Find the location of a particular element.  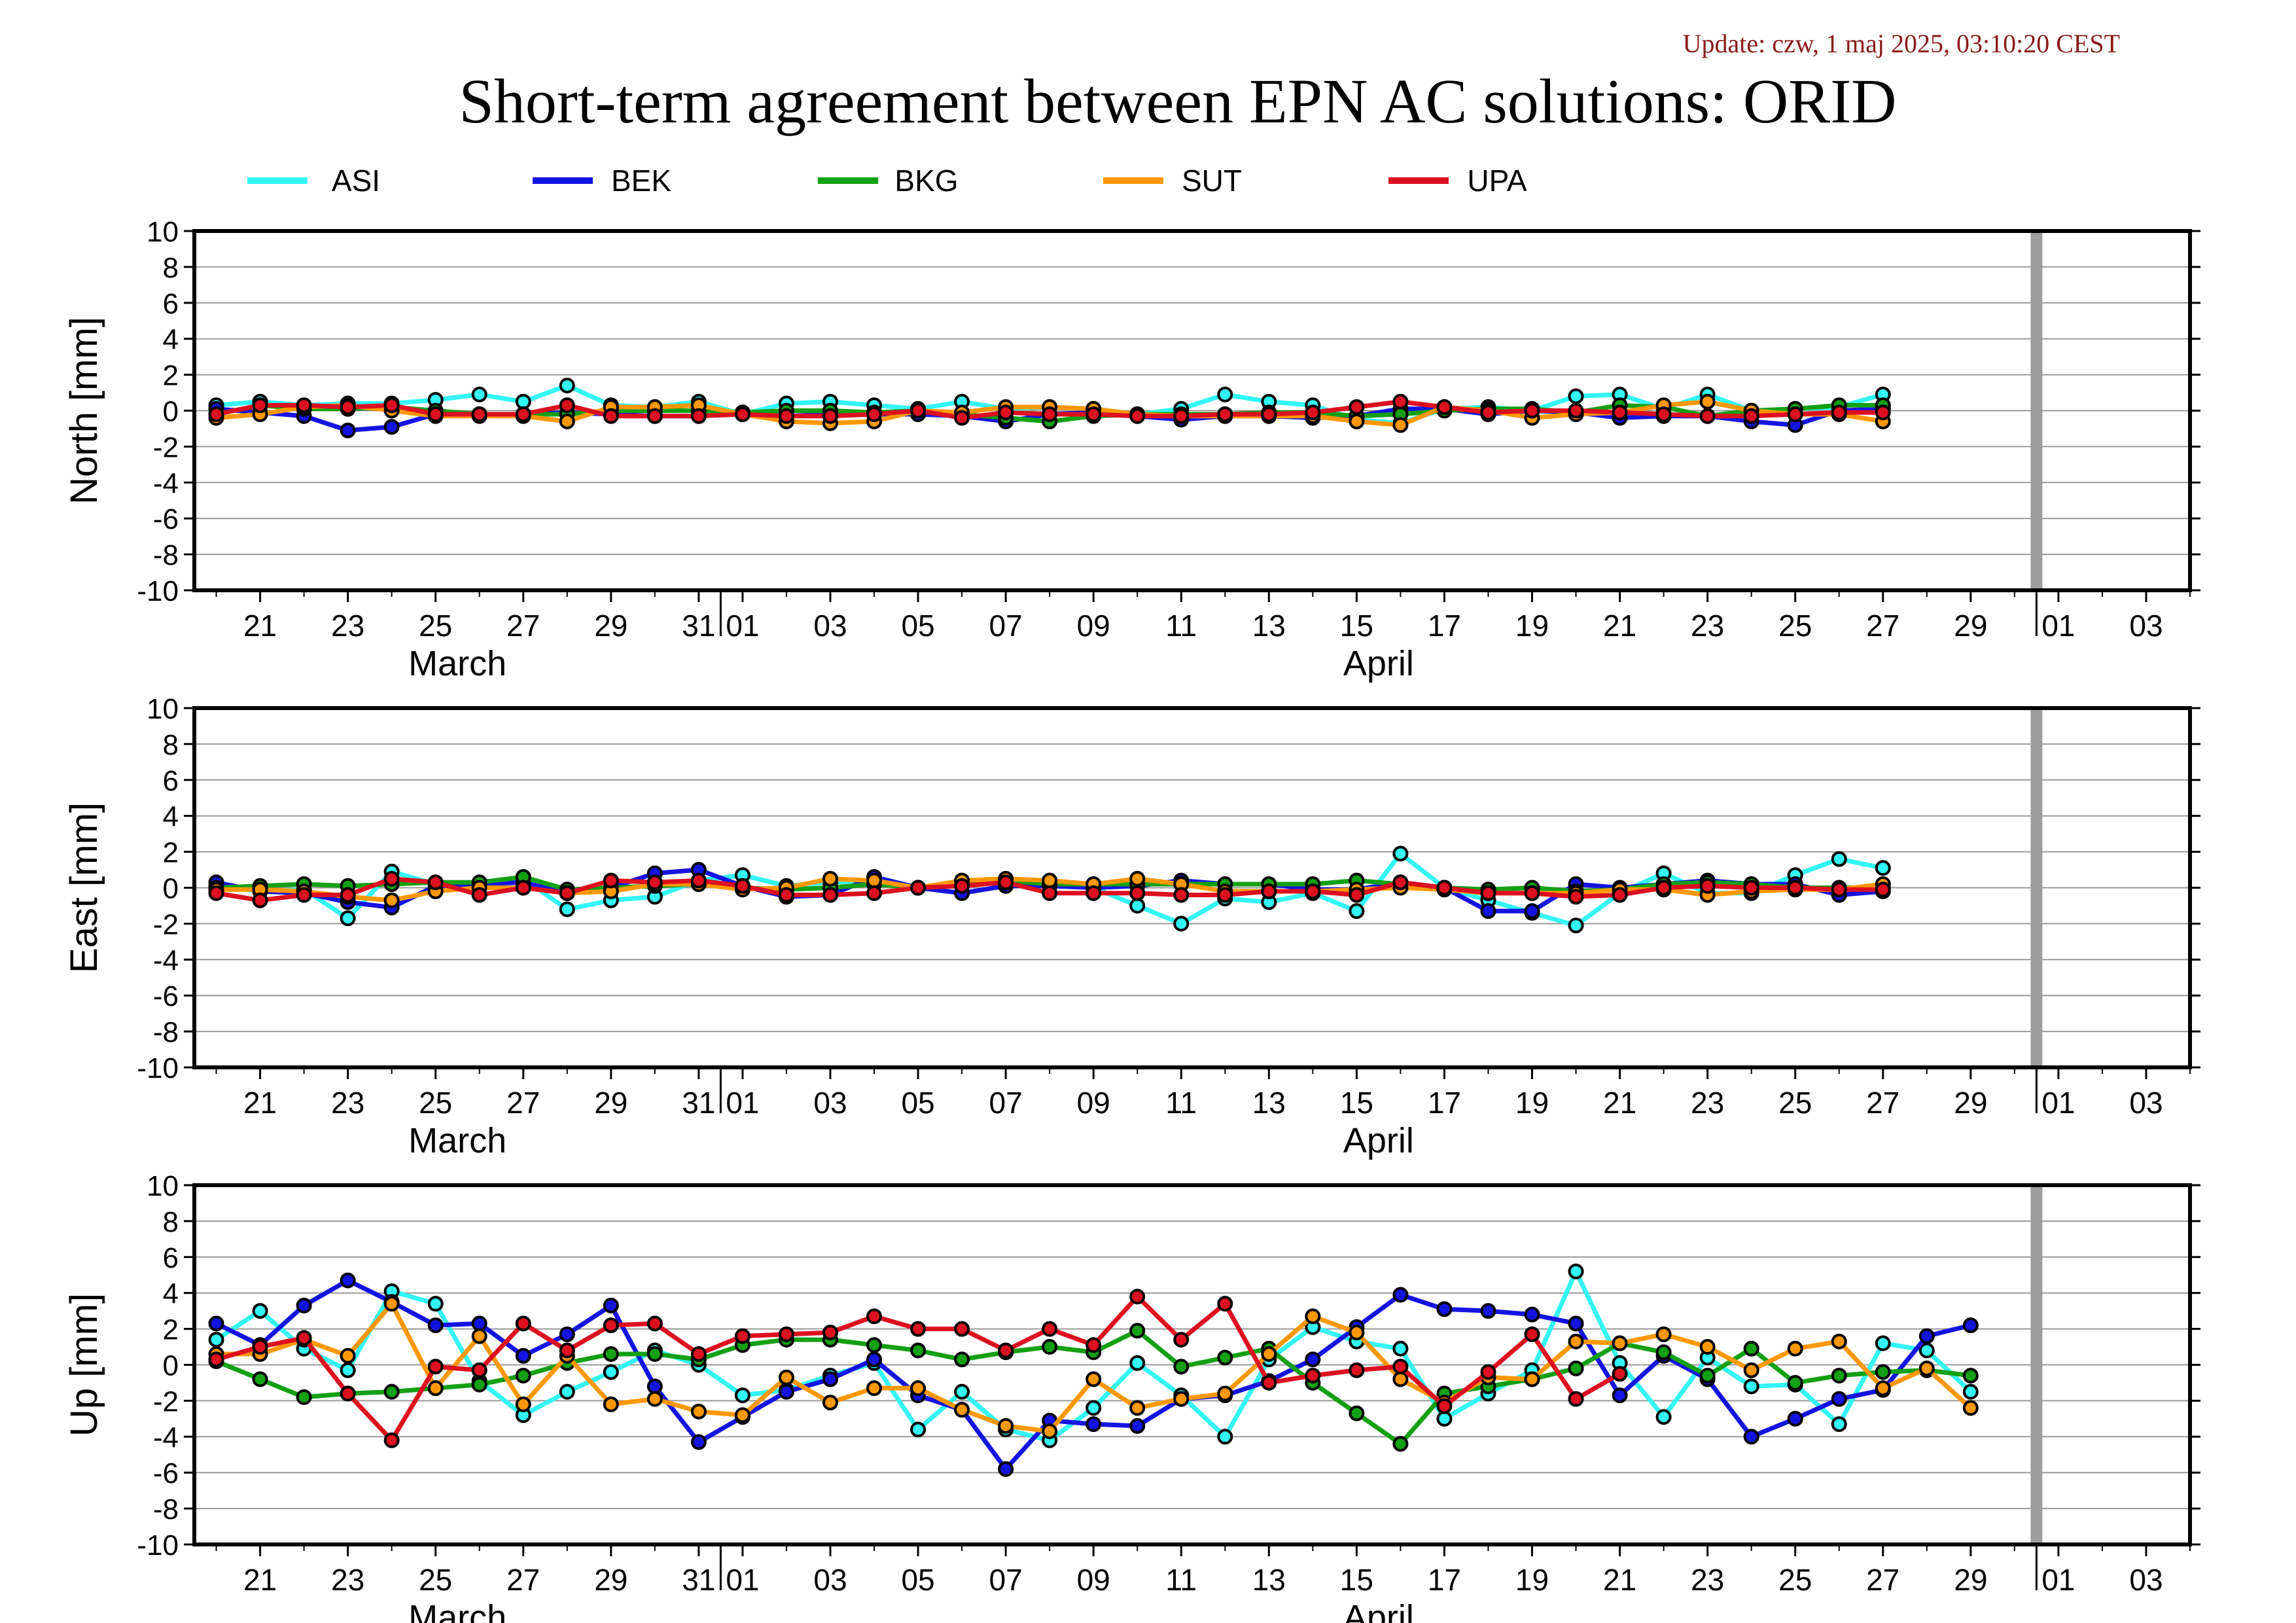

x-tick-label: 07 is located at coordinates (1006, 1580).